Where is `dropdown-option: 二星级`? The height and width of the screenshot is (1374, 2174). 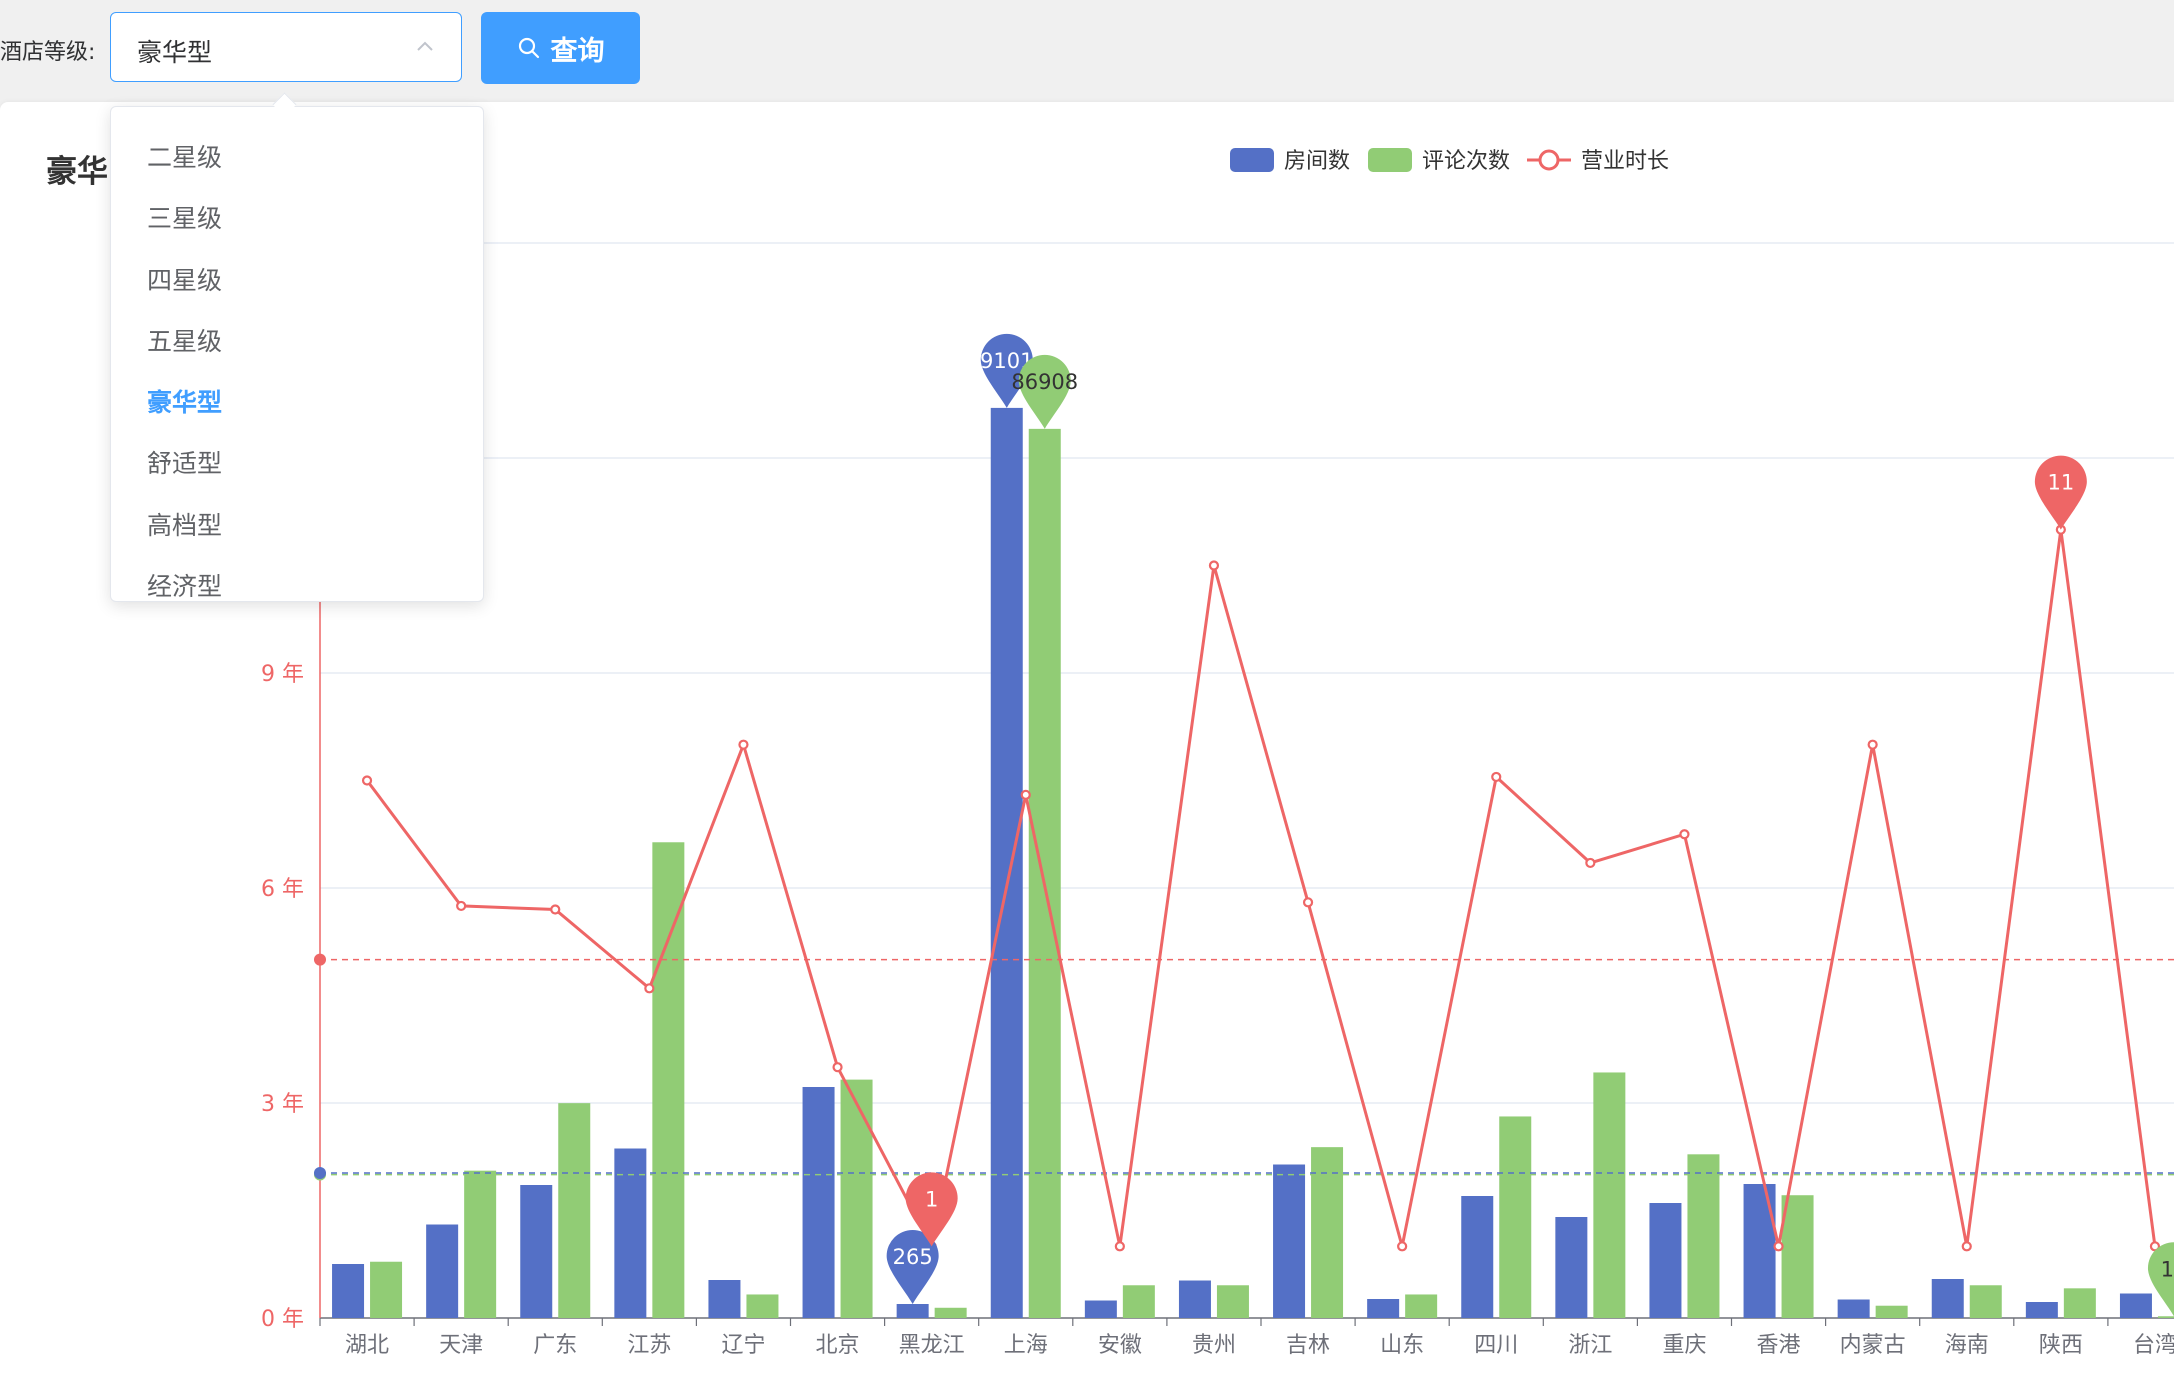
dropdown-option: 二星级 is located at coordinates (185, 157).